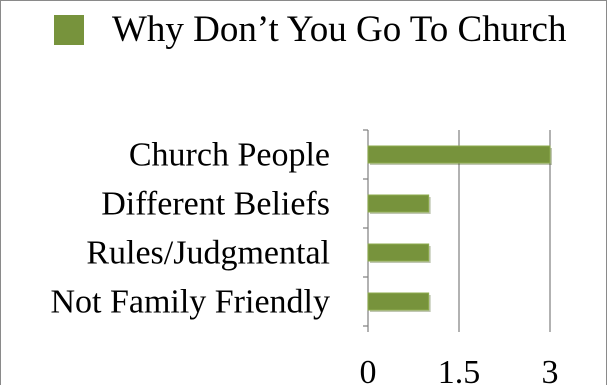 The height and width of the screenshot is (387, 609). I want to click on category-label-0: Church People, so click(229, 155).